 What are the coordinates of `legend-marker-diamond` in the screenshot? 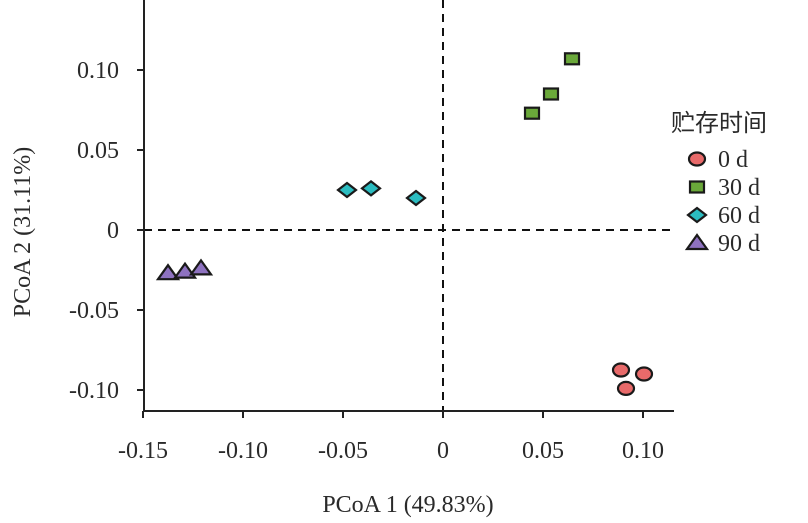 It's located at (697, 215).